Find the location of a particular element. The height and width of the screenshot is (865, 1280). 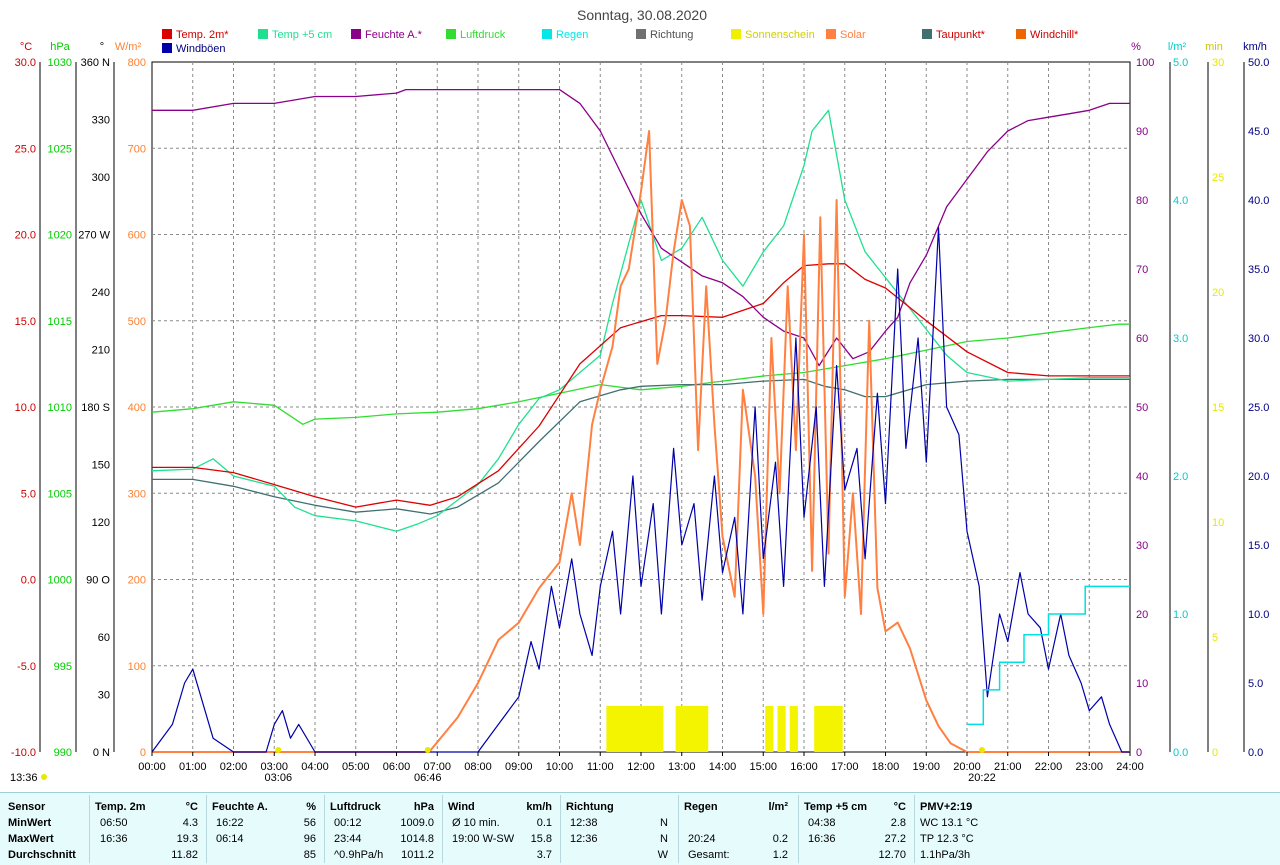

rain-tick: 0.0 is located at coordinates (1180, 753).